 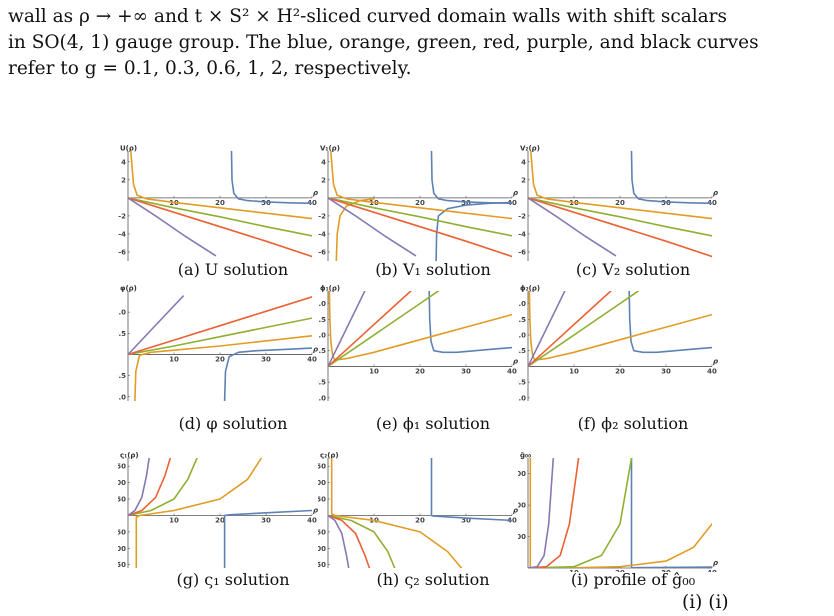 I want to click on panel-e: 10 20 30 40 2.0 1.5 1.0 0.5 -0.5 -1.0 ϕ₁(ρ) ρ, so click(x=418, y=345).